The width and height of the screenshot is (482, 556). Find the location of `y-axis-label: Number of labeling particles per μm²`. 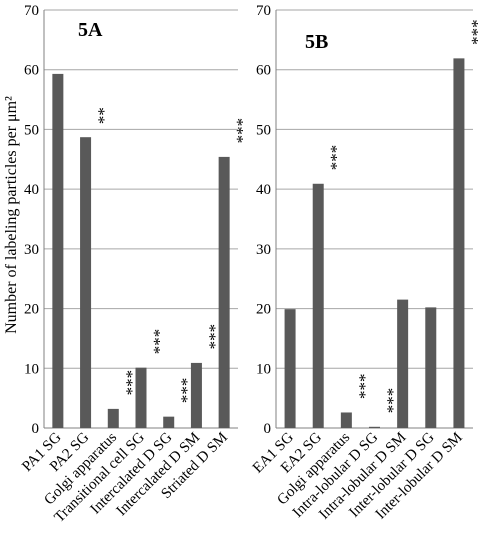

y-axis-label: Number of labeling particles per μm² is located at coordinates (11, 215).